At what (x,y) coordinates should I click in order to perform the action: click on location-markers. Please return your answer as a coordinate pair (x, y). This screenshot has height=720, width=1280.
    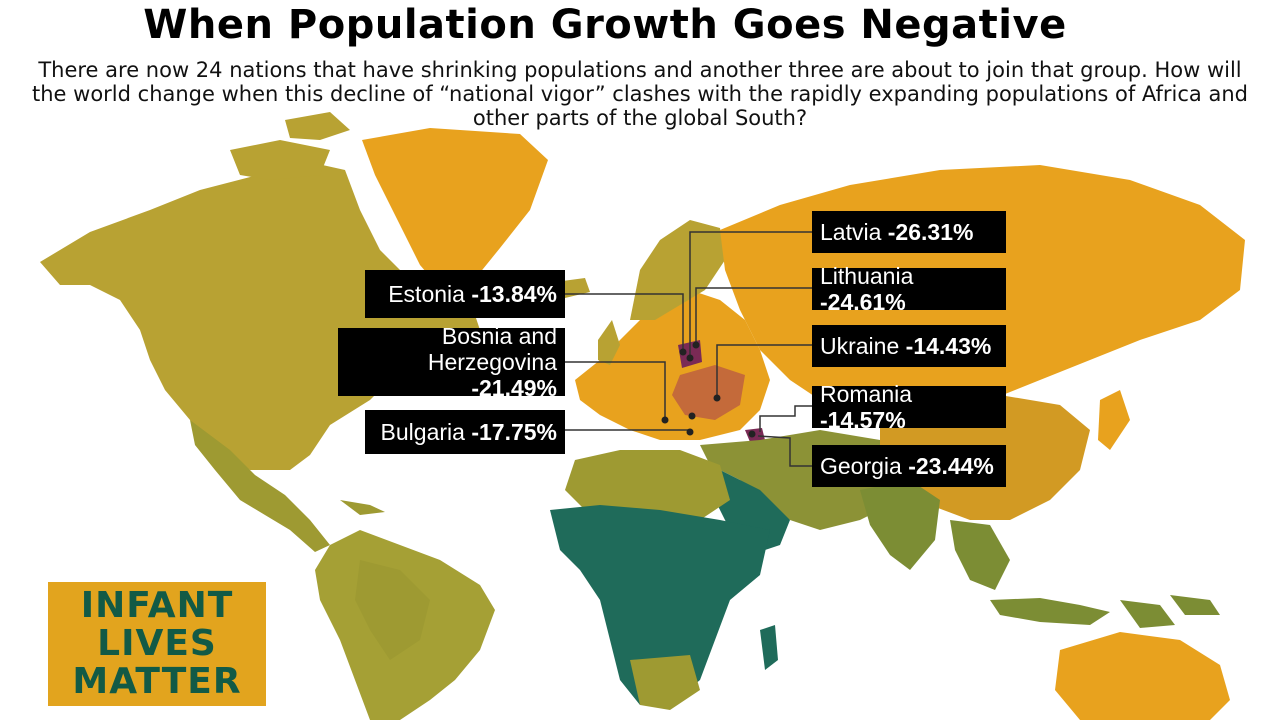
    Looking at the image, I should click on (708, 389).